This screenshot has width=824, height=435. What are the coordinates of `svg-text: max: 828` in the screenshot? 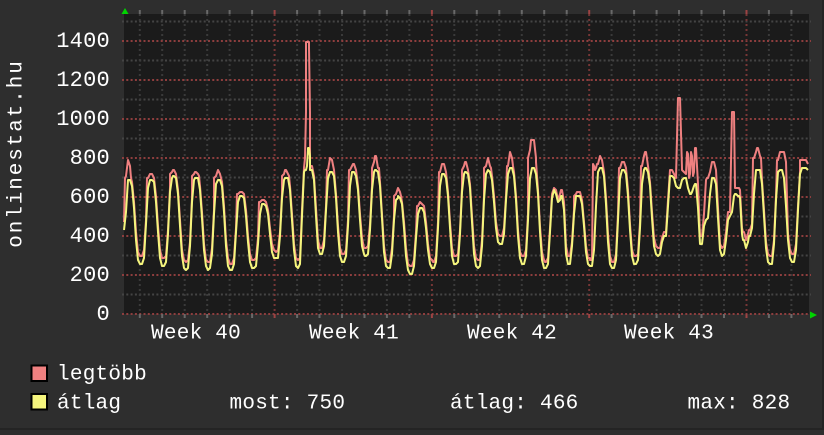 It's located at (739, 404).